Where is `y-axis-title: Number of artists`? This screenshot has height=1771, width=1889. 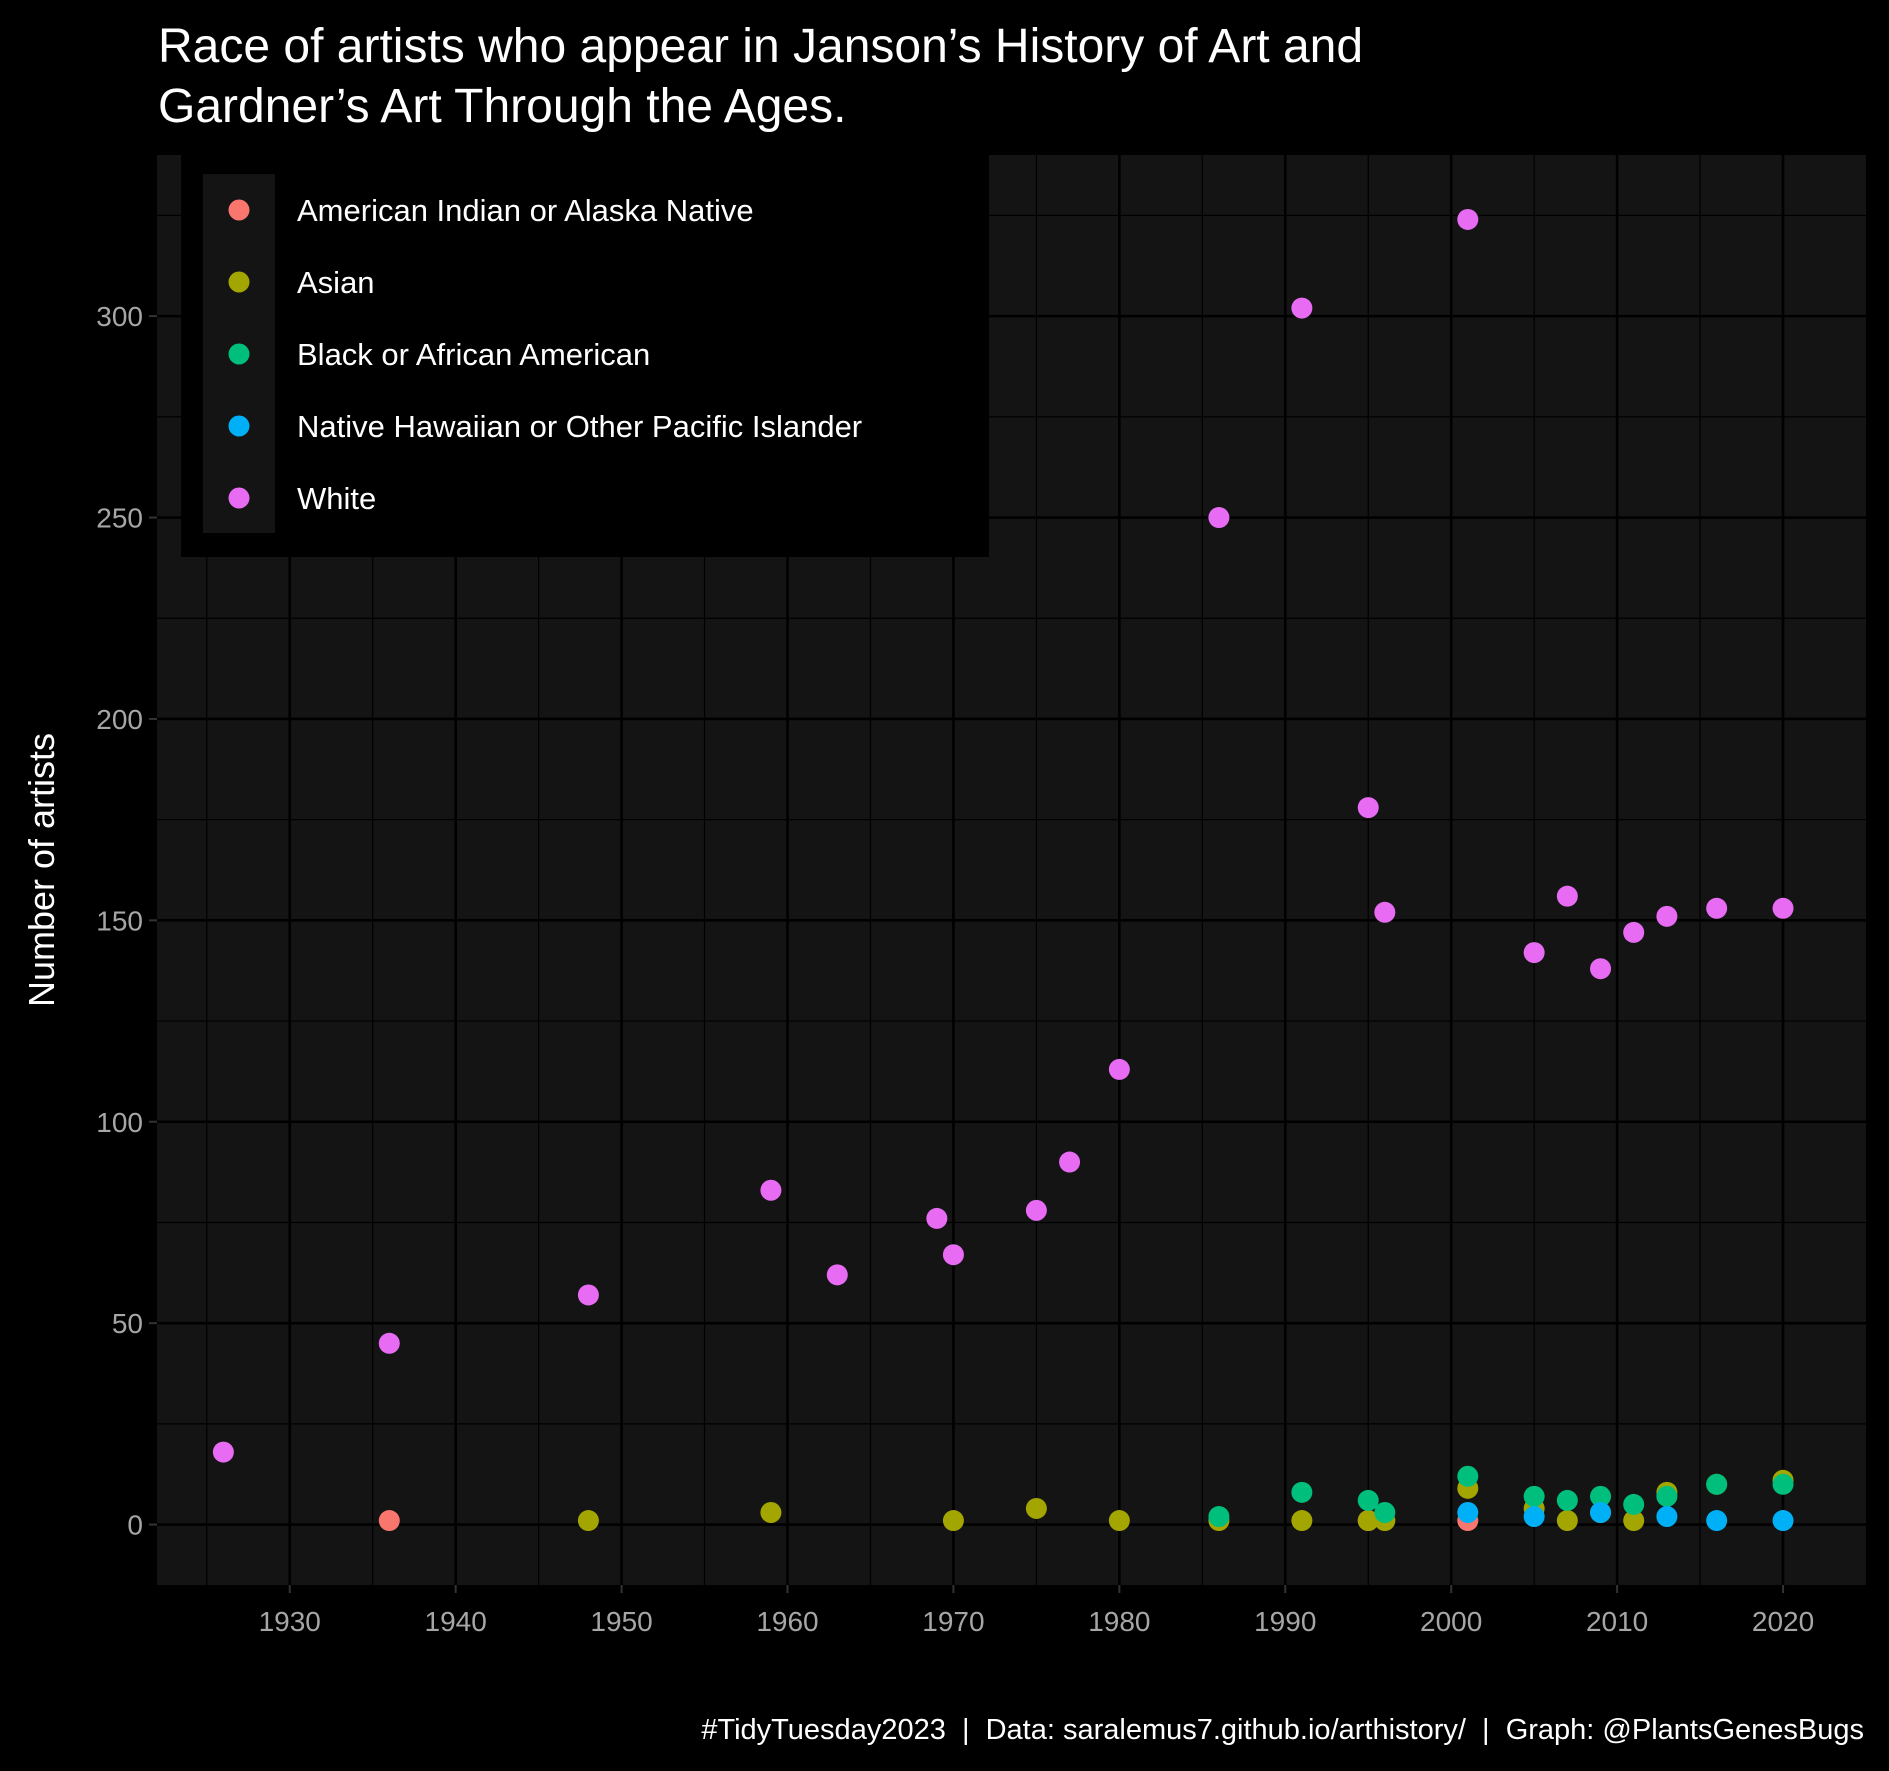 y-axis-title: Number of artists is located at coordinates (41, 870).